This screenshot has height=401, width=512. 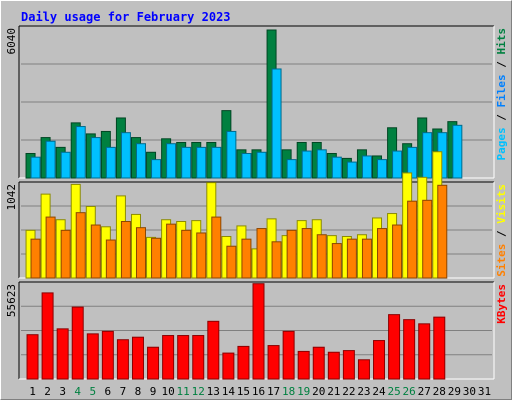 I want to click on x-tick-label: 23, so click(x=363, y=391).